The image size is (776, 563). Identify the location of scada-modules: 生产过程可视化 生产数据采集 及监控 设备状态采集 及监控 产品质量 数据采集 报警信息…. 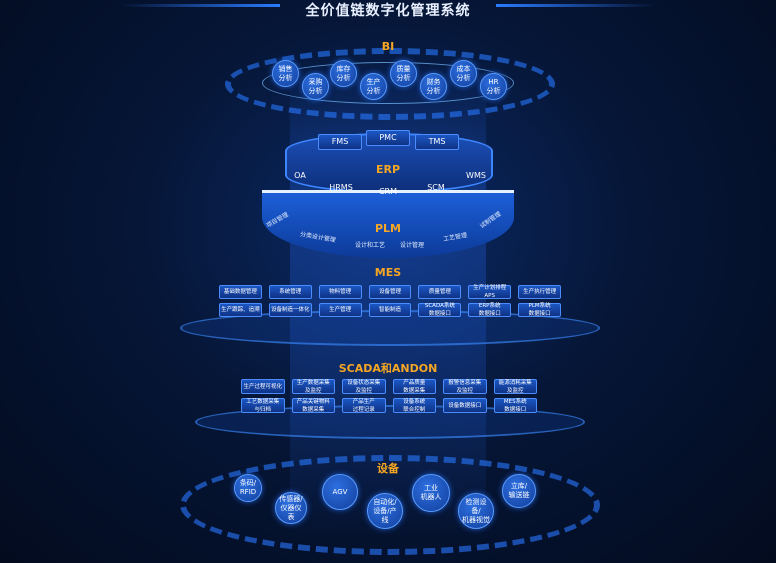
(389, 396).